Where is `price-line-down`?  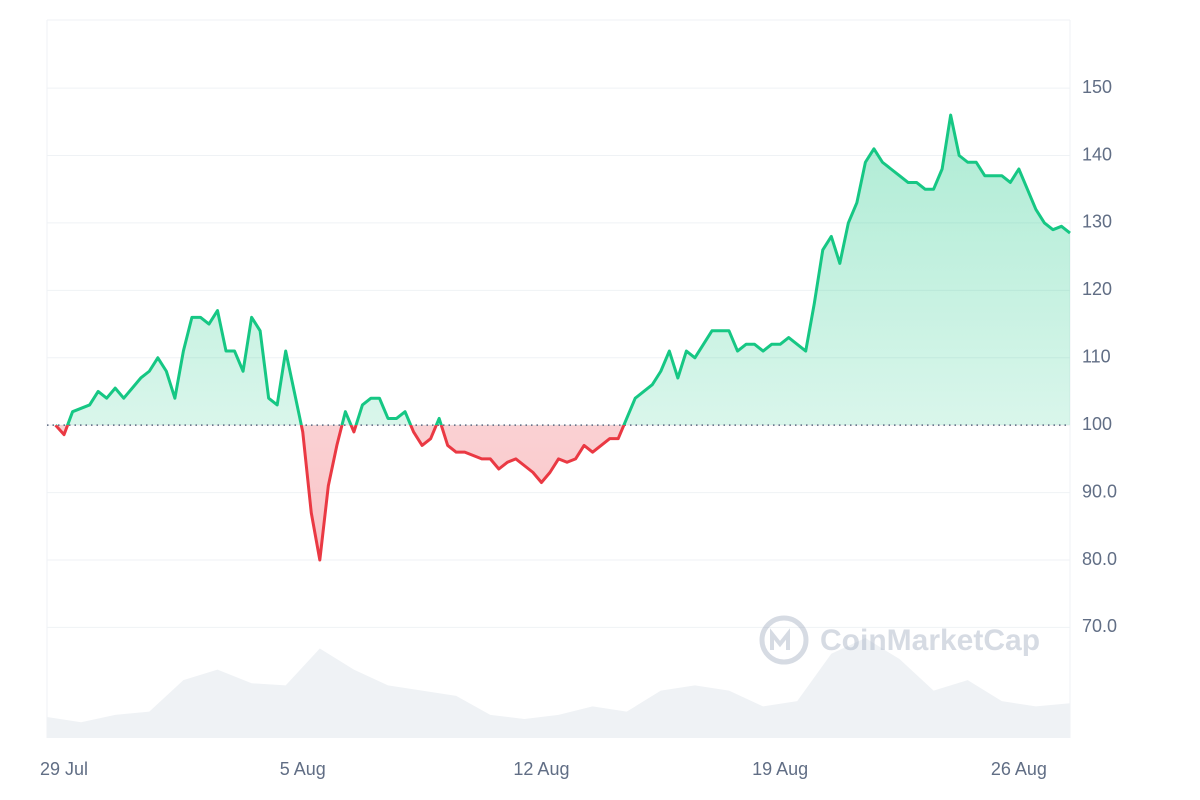 price-line-down is located at coordinates (340, 493).